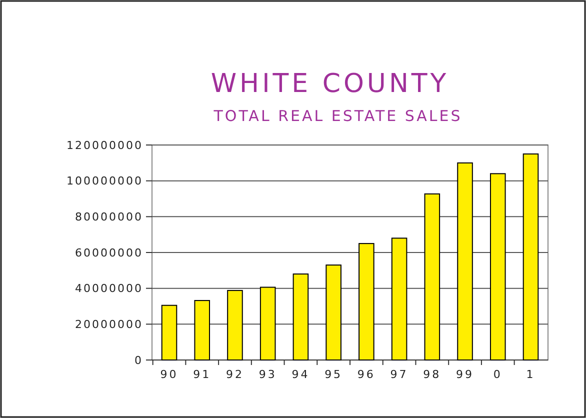 The height and width of the screenshot is (418, 586). Describe the element at coordinates (109, 325) in the screenshot. I see `y-tick-label: 20000000` at that location.